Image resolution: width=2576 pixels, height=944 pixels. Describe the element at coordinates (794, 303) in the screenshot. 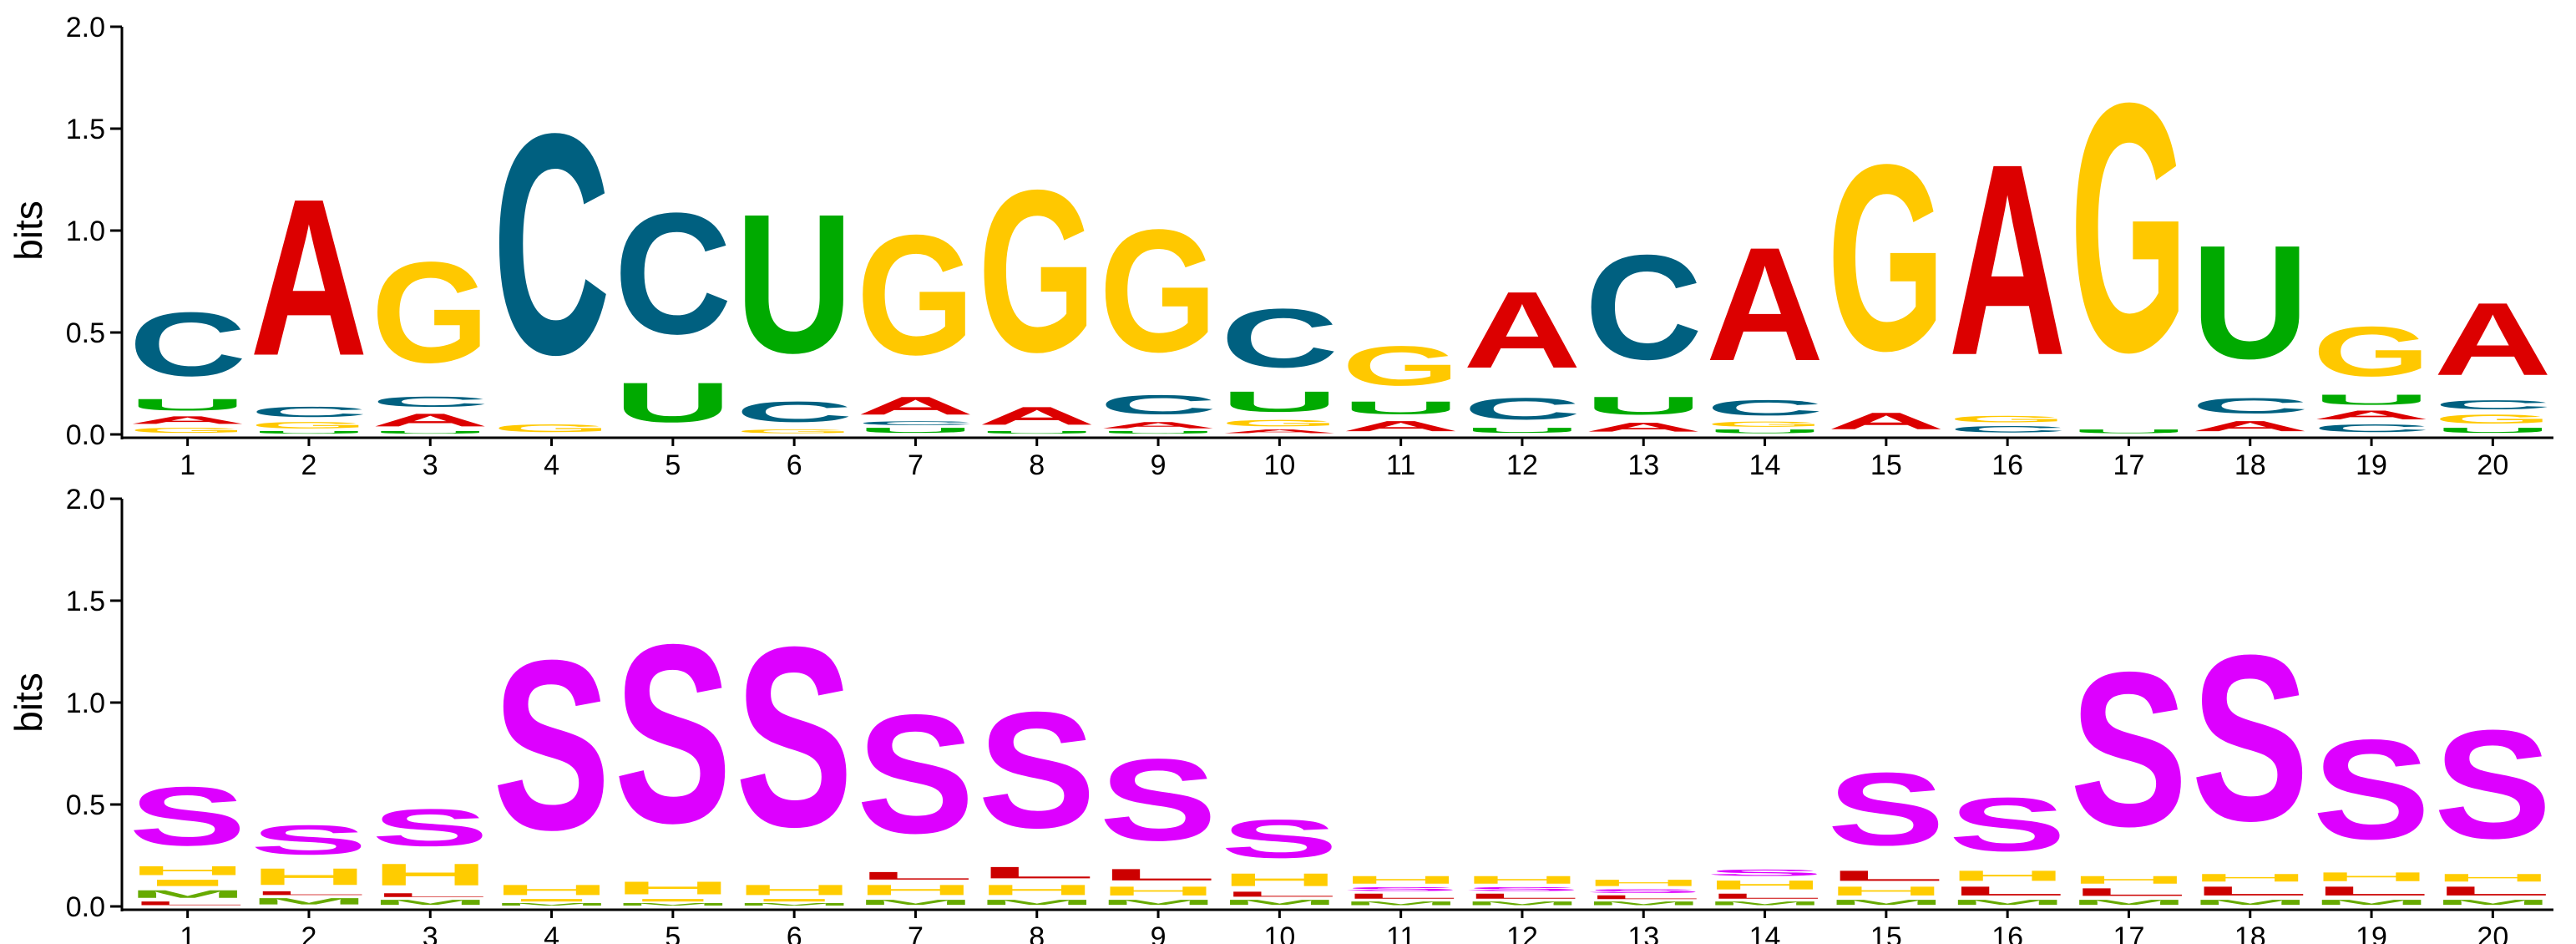

I see `logo-stack-6: GCU` at that location.